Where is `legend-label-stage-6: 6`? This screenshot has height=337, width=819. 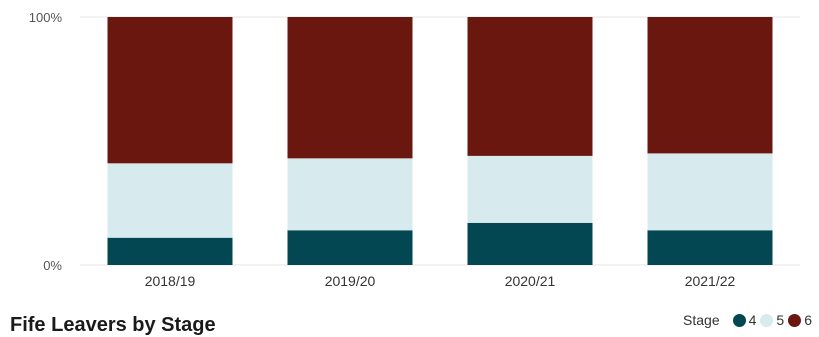 legend-label-stage-6: 6 is located at coordinates (808, 320).